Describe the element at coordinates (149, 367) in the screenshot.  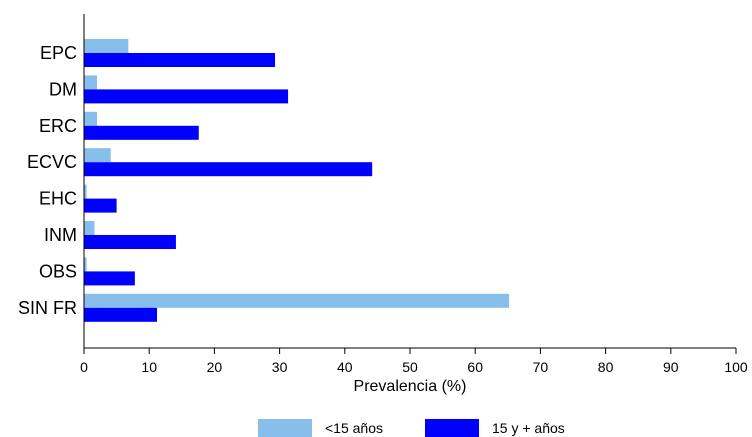
I see `x-tick-label: 10` at that location.